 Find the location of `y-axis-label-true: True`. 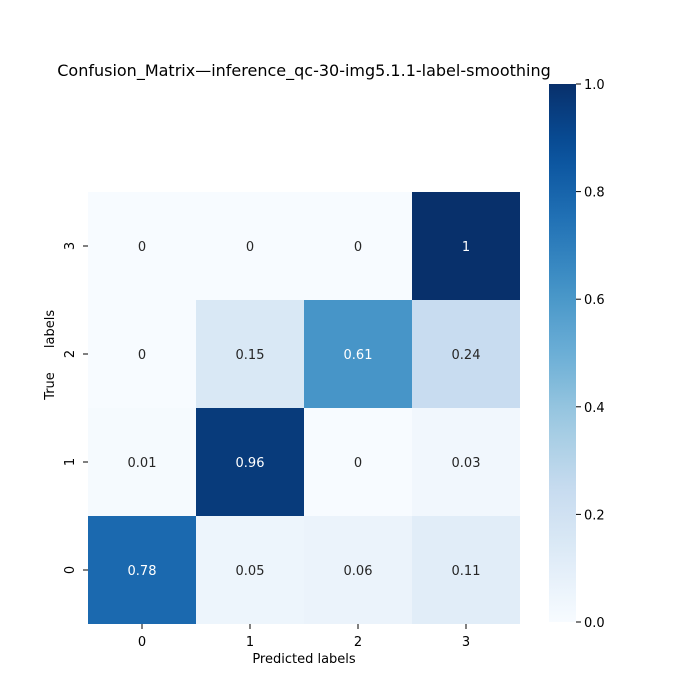

y-axis-label-true: True is located at coordinates (50, 386).